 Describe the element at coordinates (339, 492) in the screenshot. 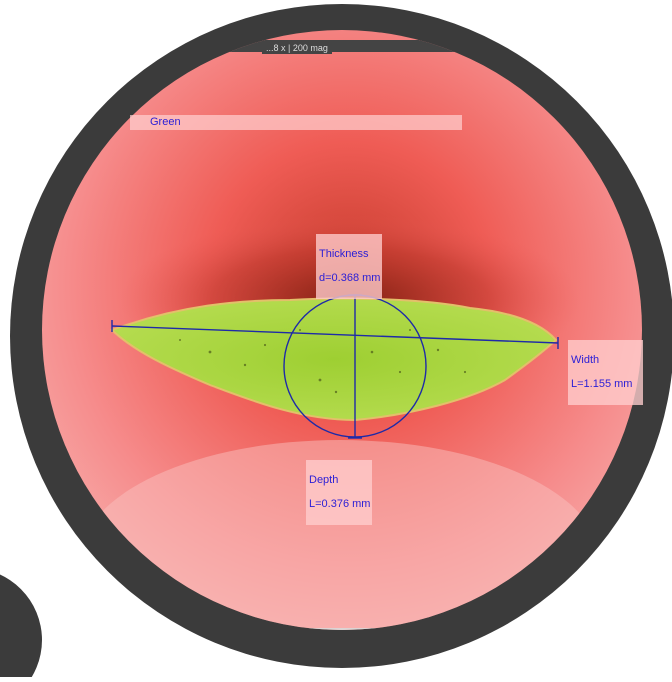

I see `depth-annotation: Depth L=0.376 mm` at that location.